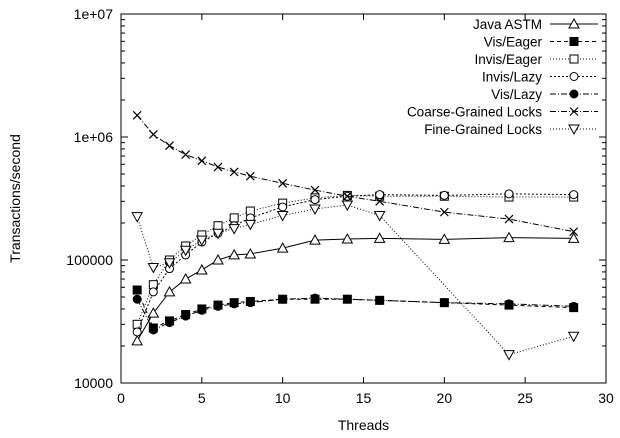 The height and width of the screenshot is (438, 620). What do you see at coordinates (445, 398) in the screenshot?
I see `x-tick-label: 20` at bounding box center [445, 398].